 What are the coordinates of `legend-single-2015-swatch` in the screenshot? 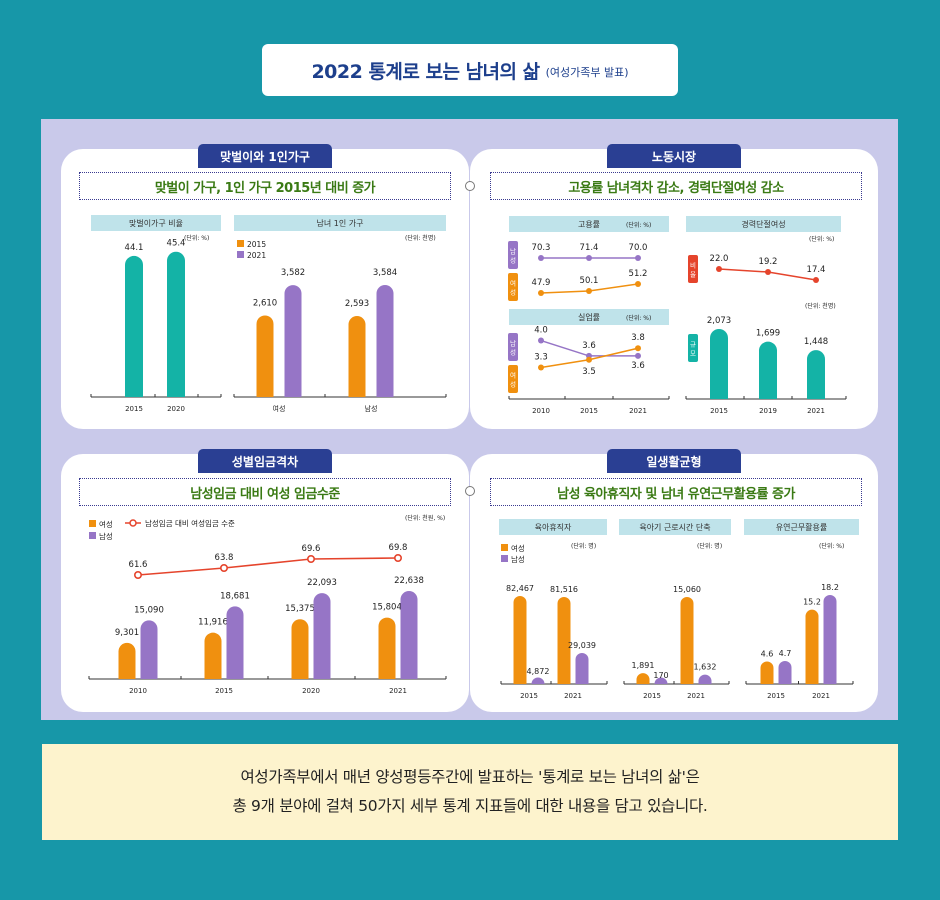 It's located at (240, 243).